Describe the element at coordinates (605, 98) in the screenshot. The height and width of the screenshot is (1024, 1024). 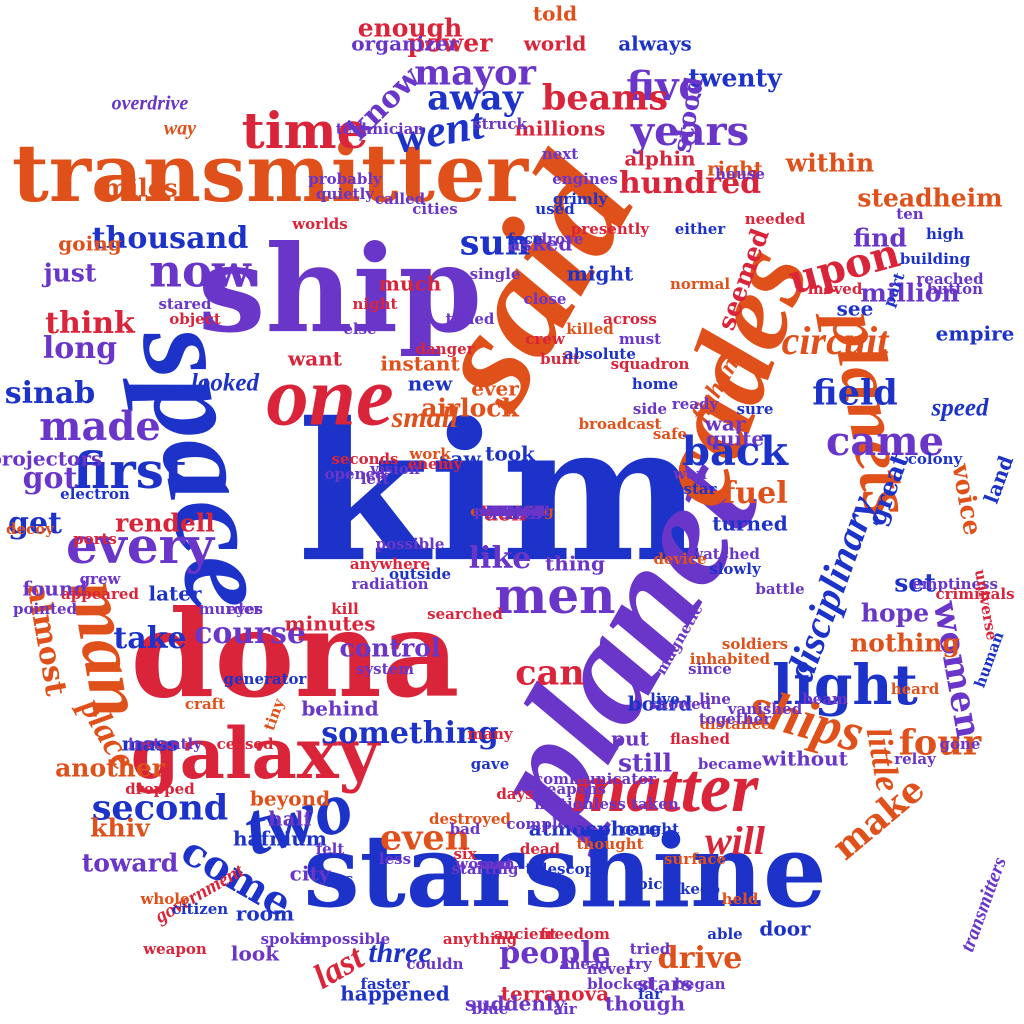
I see `word-beams: beams` at that location.